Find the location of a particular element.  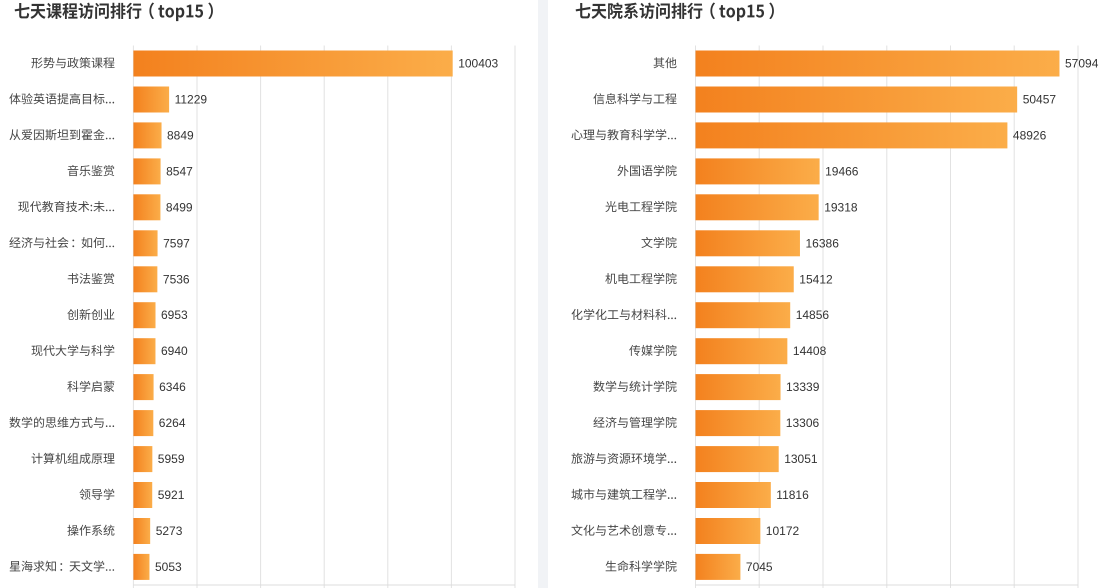

svg-text: 6953 is located at coordinates (174, 315).